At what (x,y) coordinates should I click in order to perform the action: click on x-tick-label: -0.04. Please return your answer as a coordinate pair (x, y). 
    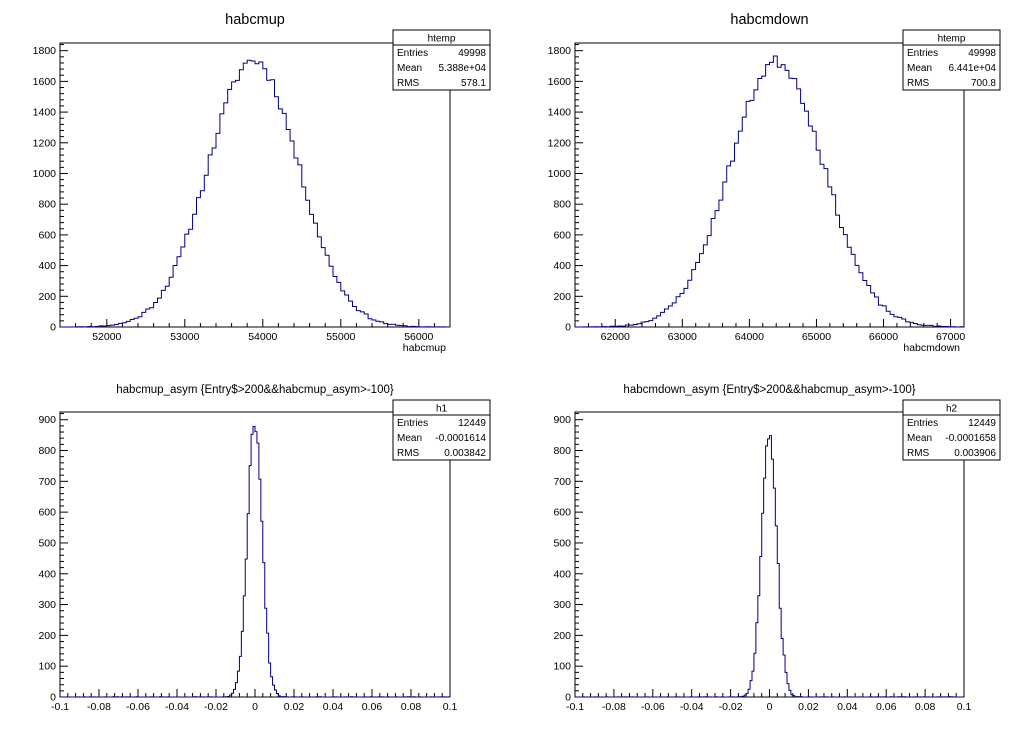
    Looking at the image, I should click on (692, 707).